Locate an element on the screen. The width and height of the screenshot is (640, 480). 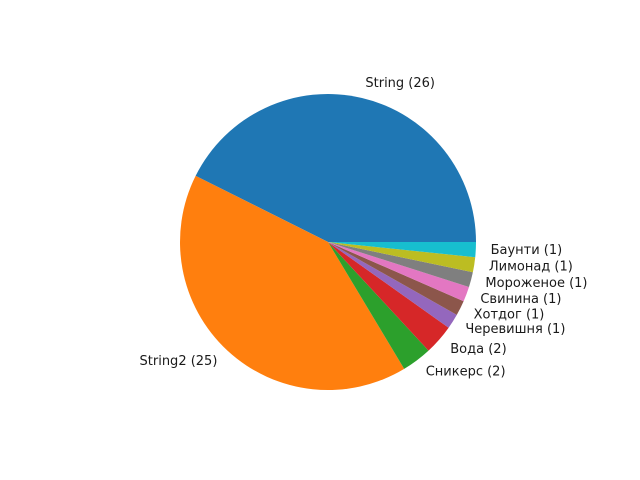
pie-slice-label: String2 (25) is located at coordinates (179, 361).